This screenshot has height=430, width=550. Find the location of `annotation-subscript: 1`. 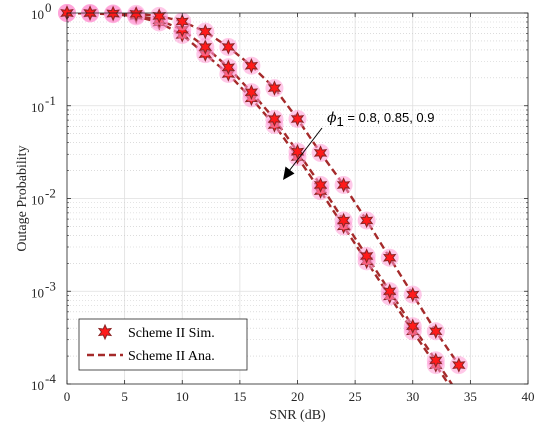

annotation-subscript: 1 is located at coordinates (340, 121).